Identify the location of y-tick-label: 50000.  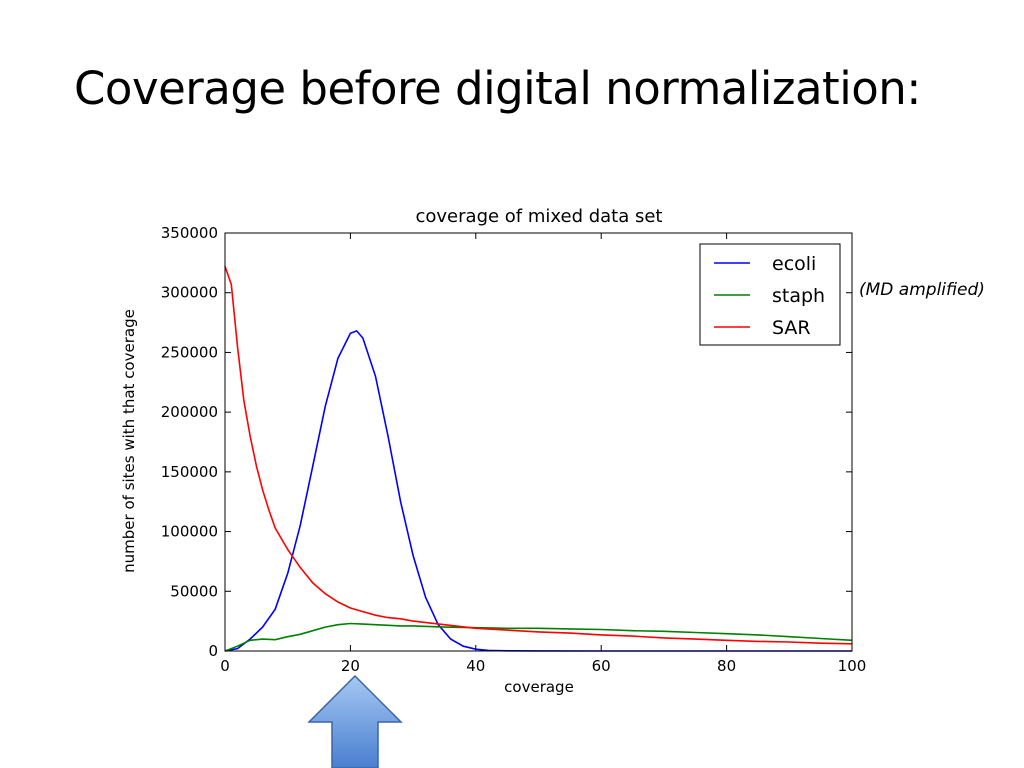
(194, 591).